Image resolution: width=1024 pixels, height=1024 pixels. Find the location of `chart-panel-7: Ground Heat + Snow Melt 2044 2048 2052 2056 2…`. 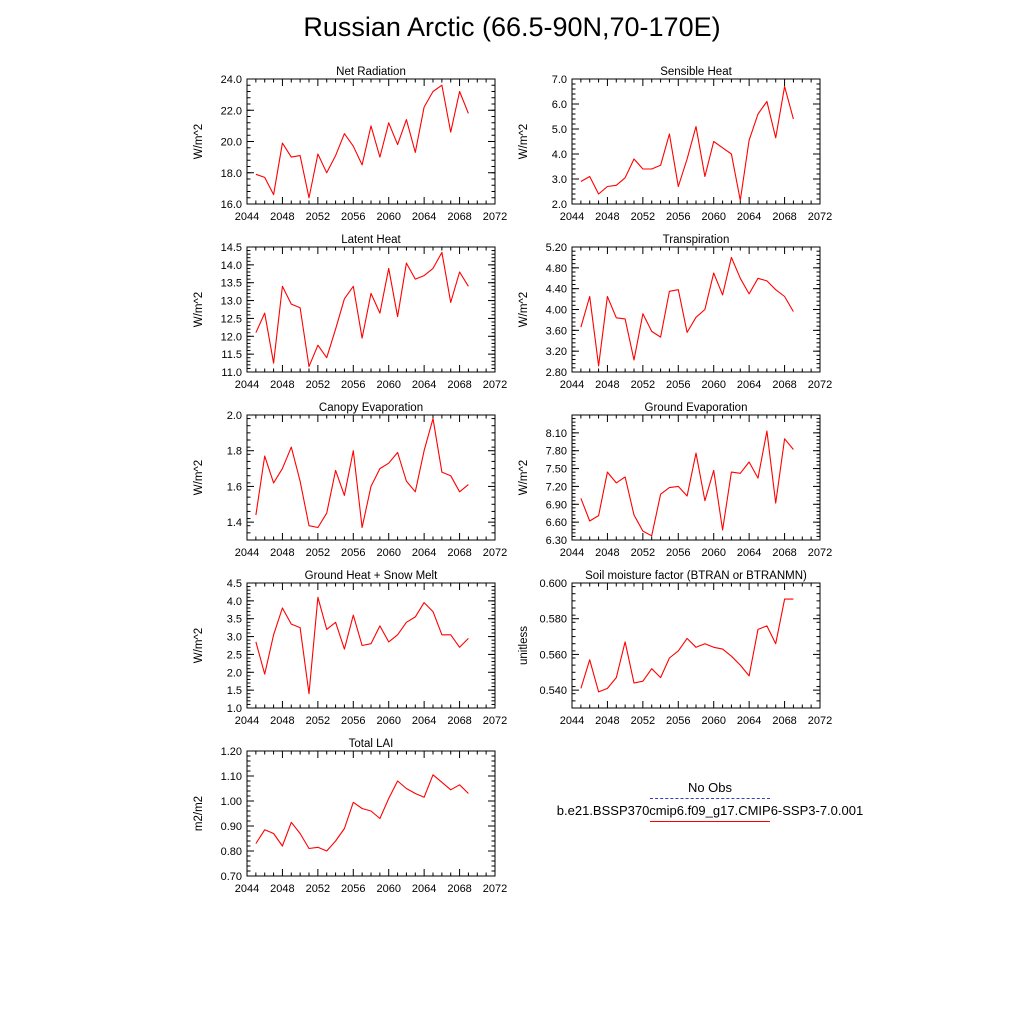

chart-panel-7: Ground Heat + Snow Melt 2044 2048 2052 2056 2… is located at coordinates (350, 648).